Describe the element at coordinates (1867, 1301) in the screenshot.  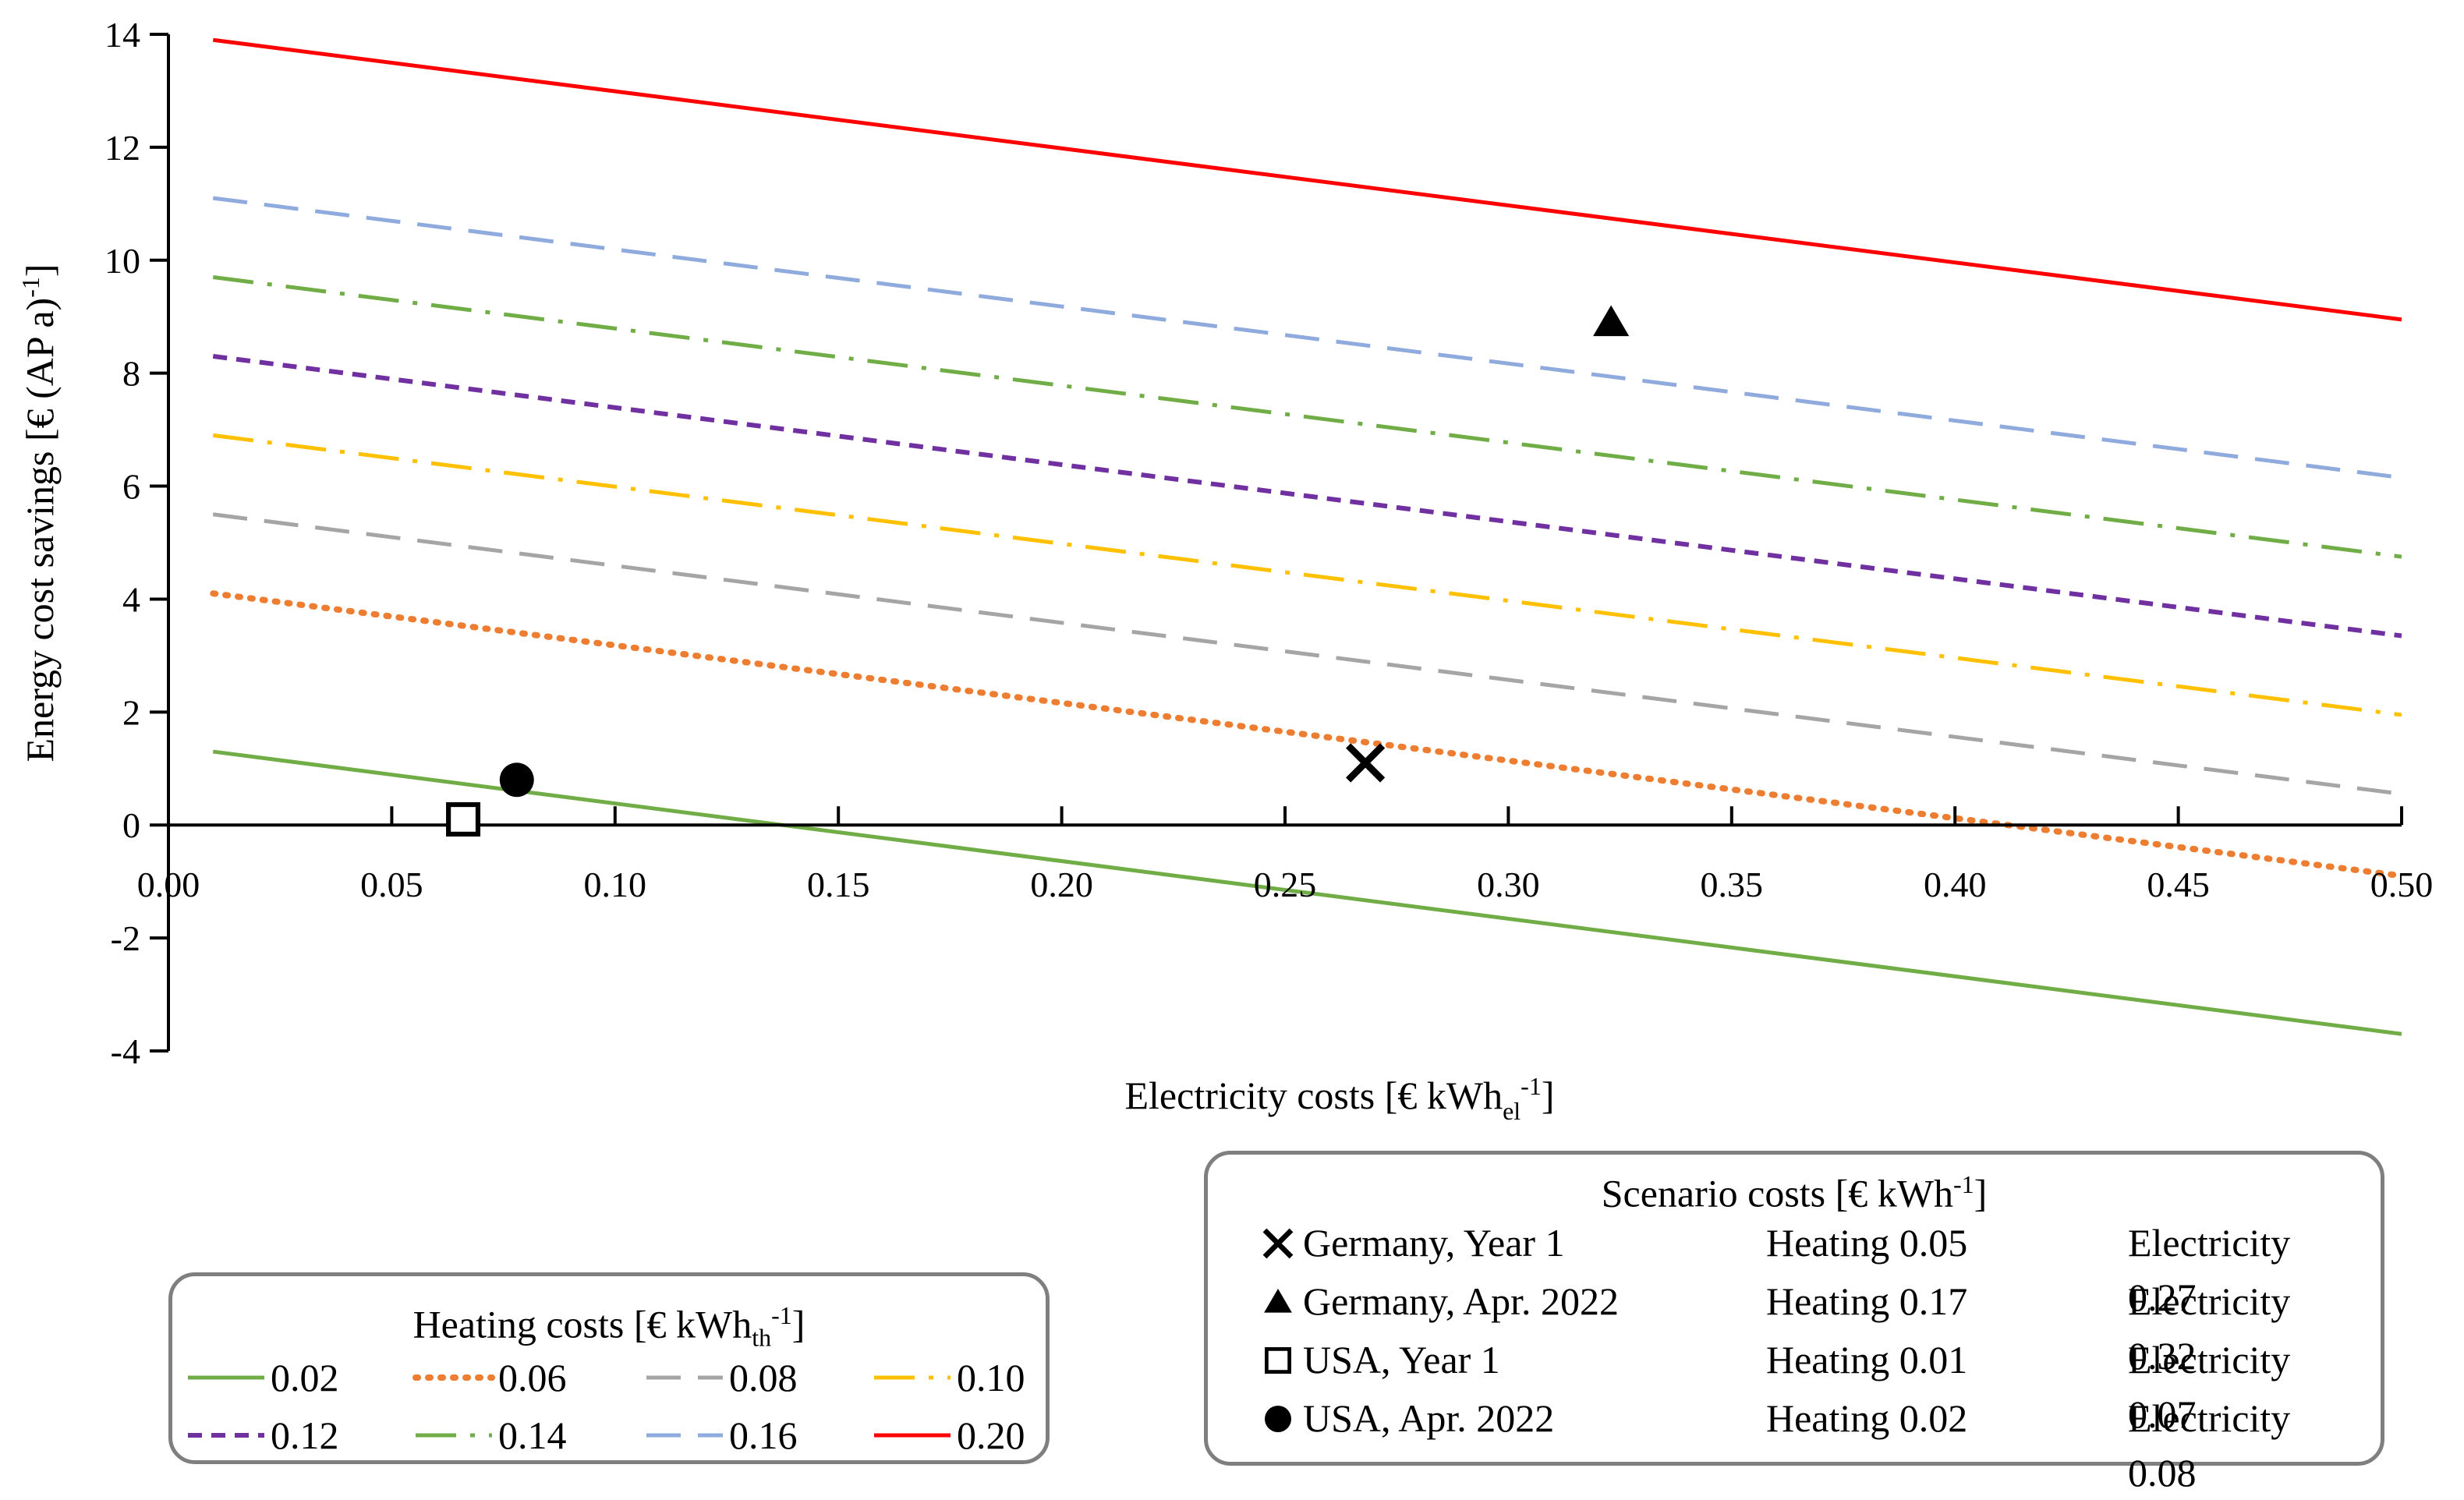
I see `scenario-heating: Heating 0.17` at that location.